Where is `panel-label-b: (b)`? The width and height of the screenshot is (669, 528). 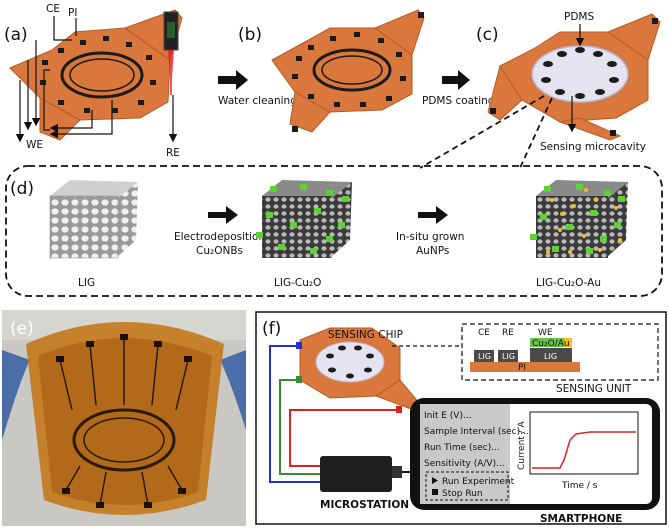 panel-label-b: (b) is located at coordinates (250, 35).